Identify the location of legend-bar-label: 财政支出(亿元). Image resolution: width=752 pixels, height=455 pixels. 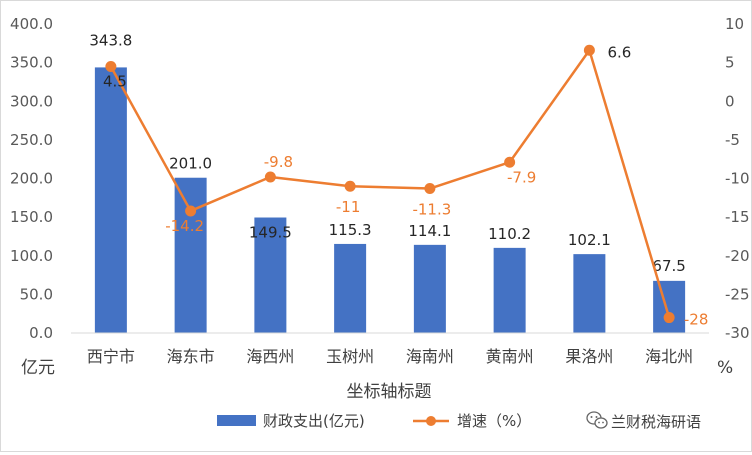
(314, 421).